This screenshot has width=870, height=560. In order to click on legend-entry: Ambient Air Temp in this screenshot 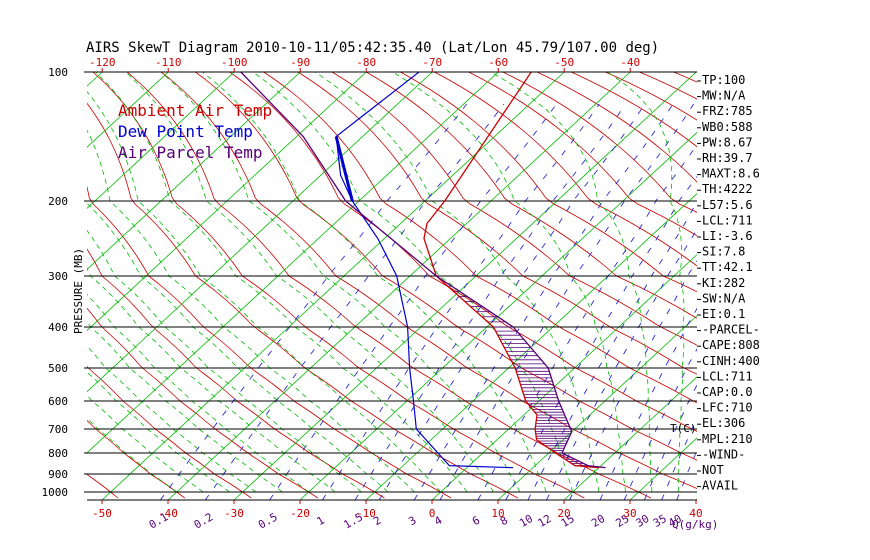, I will do `click(195, 110)`.